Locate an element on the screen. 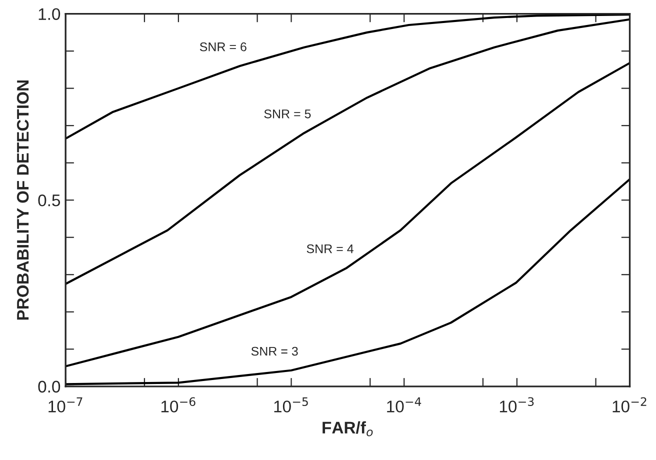  y-tick-label: 1.0 is located at coordinates (49, 14).